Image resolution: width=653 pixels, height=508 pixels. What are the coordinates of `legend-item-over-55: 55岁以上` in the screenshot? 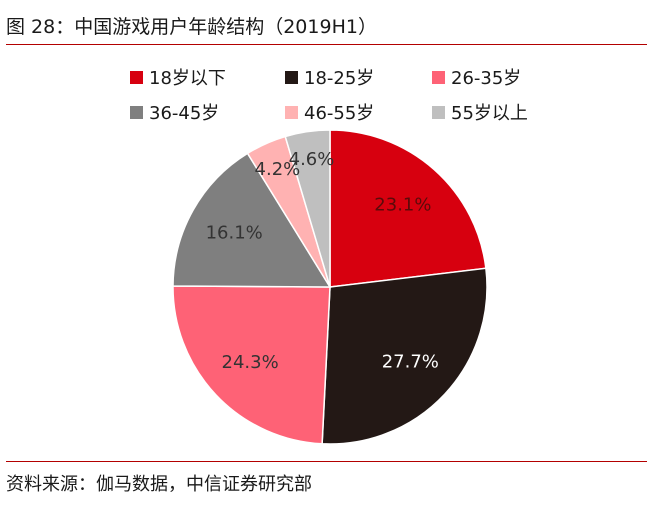 It's located at (480, 112).